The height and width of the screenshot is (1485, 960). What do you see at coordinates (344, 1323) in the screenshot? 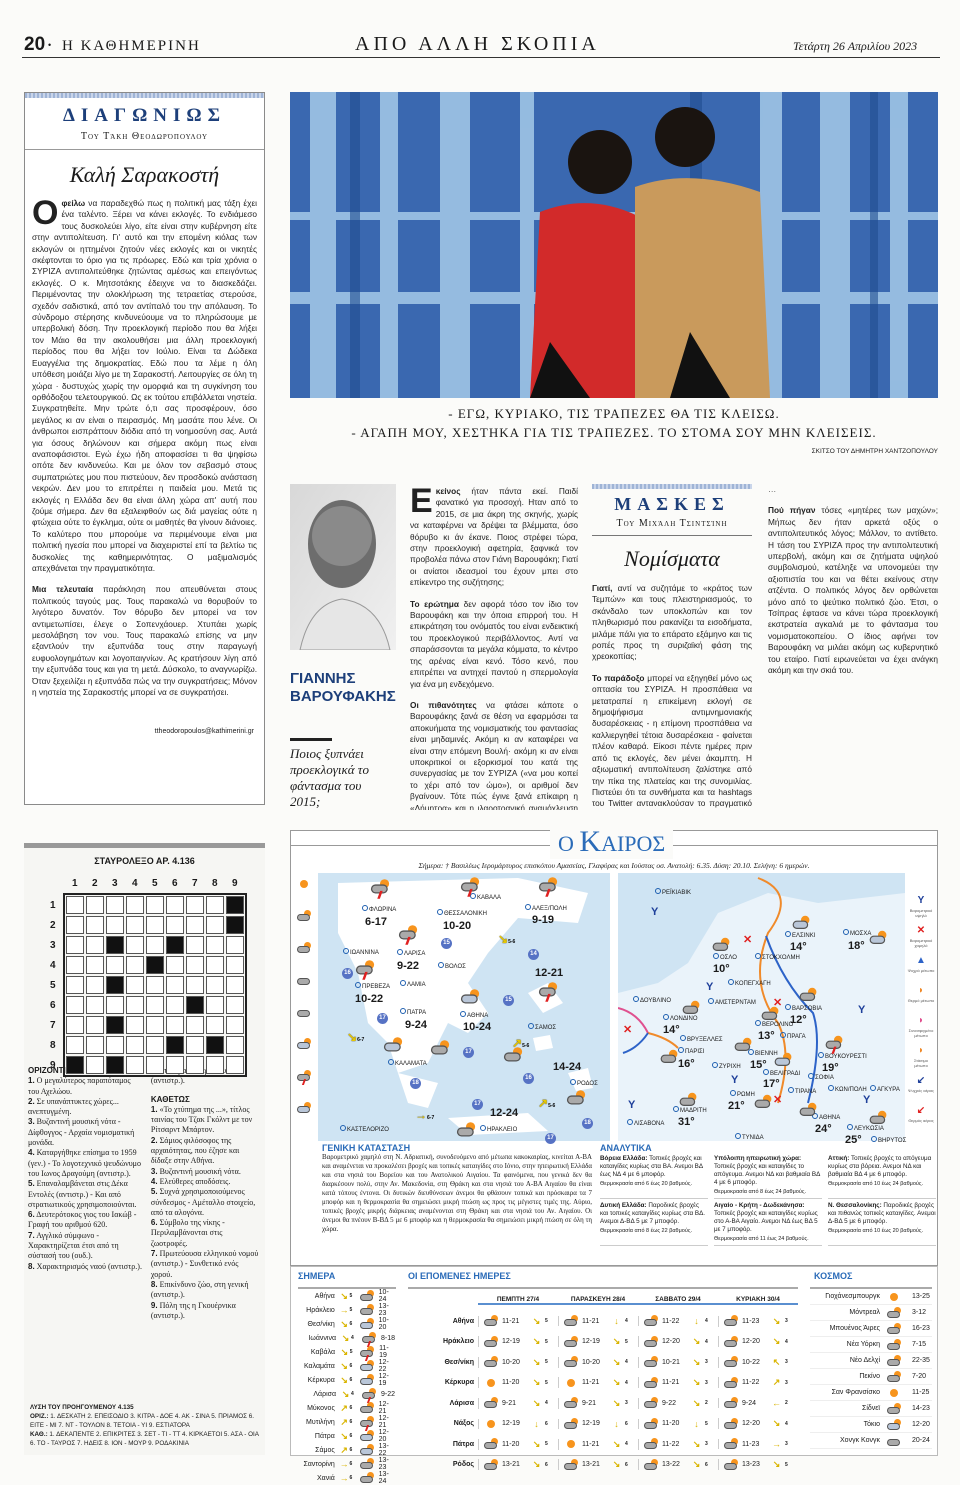
I see `wind-direction-icon: ↘` at bounding box center [344, 1323].